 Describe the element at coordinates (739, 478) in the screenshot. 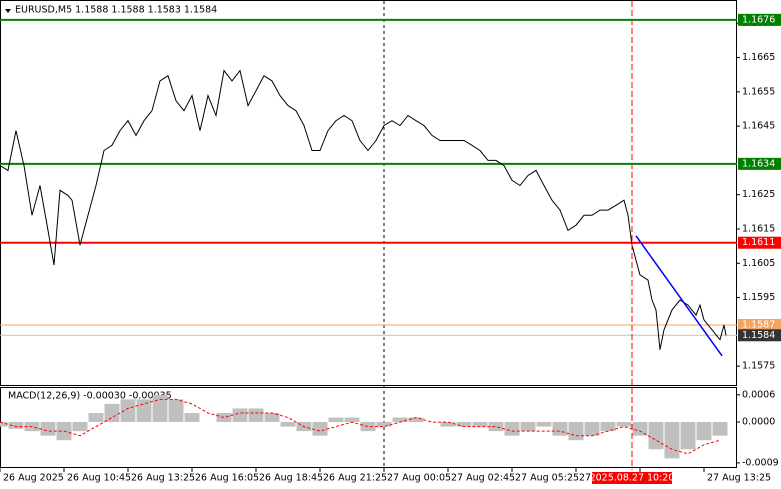

I see `x-tick-label: 27 Aug 13:25` at that location.